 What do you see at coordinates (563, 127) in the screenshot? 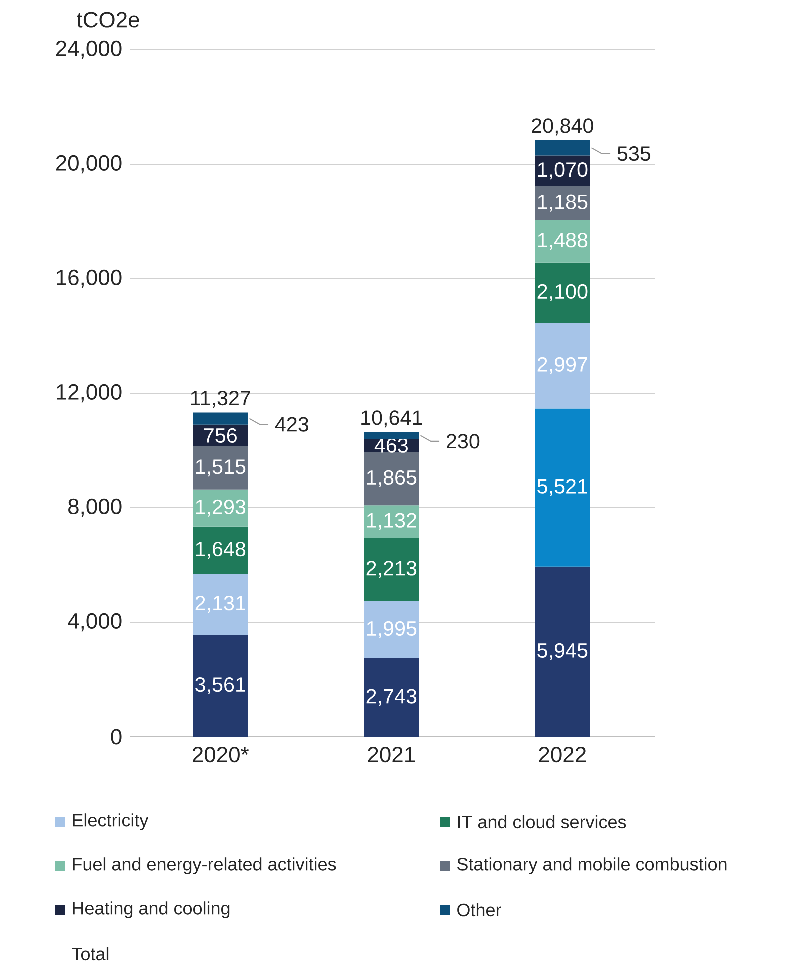
I see `total-label: 20,840` at bounding box center [563, 127].